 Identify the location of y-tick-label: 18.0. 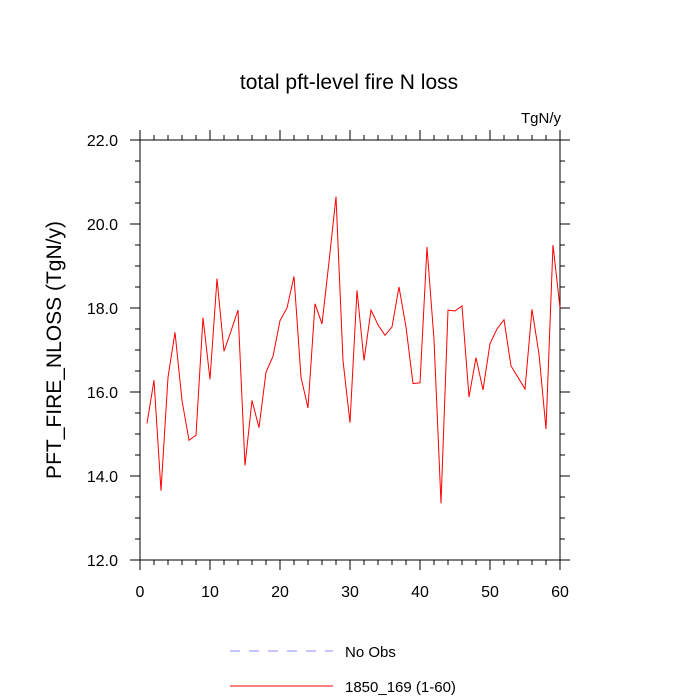
(102, 309).